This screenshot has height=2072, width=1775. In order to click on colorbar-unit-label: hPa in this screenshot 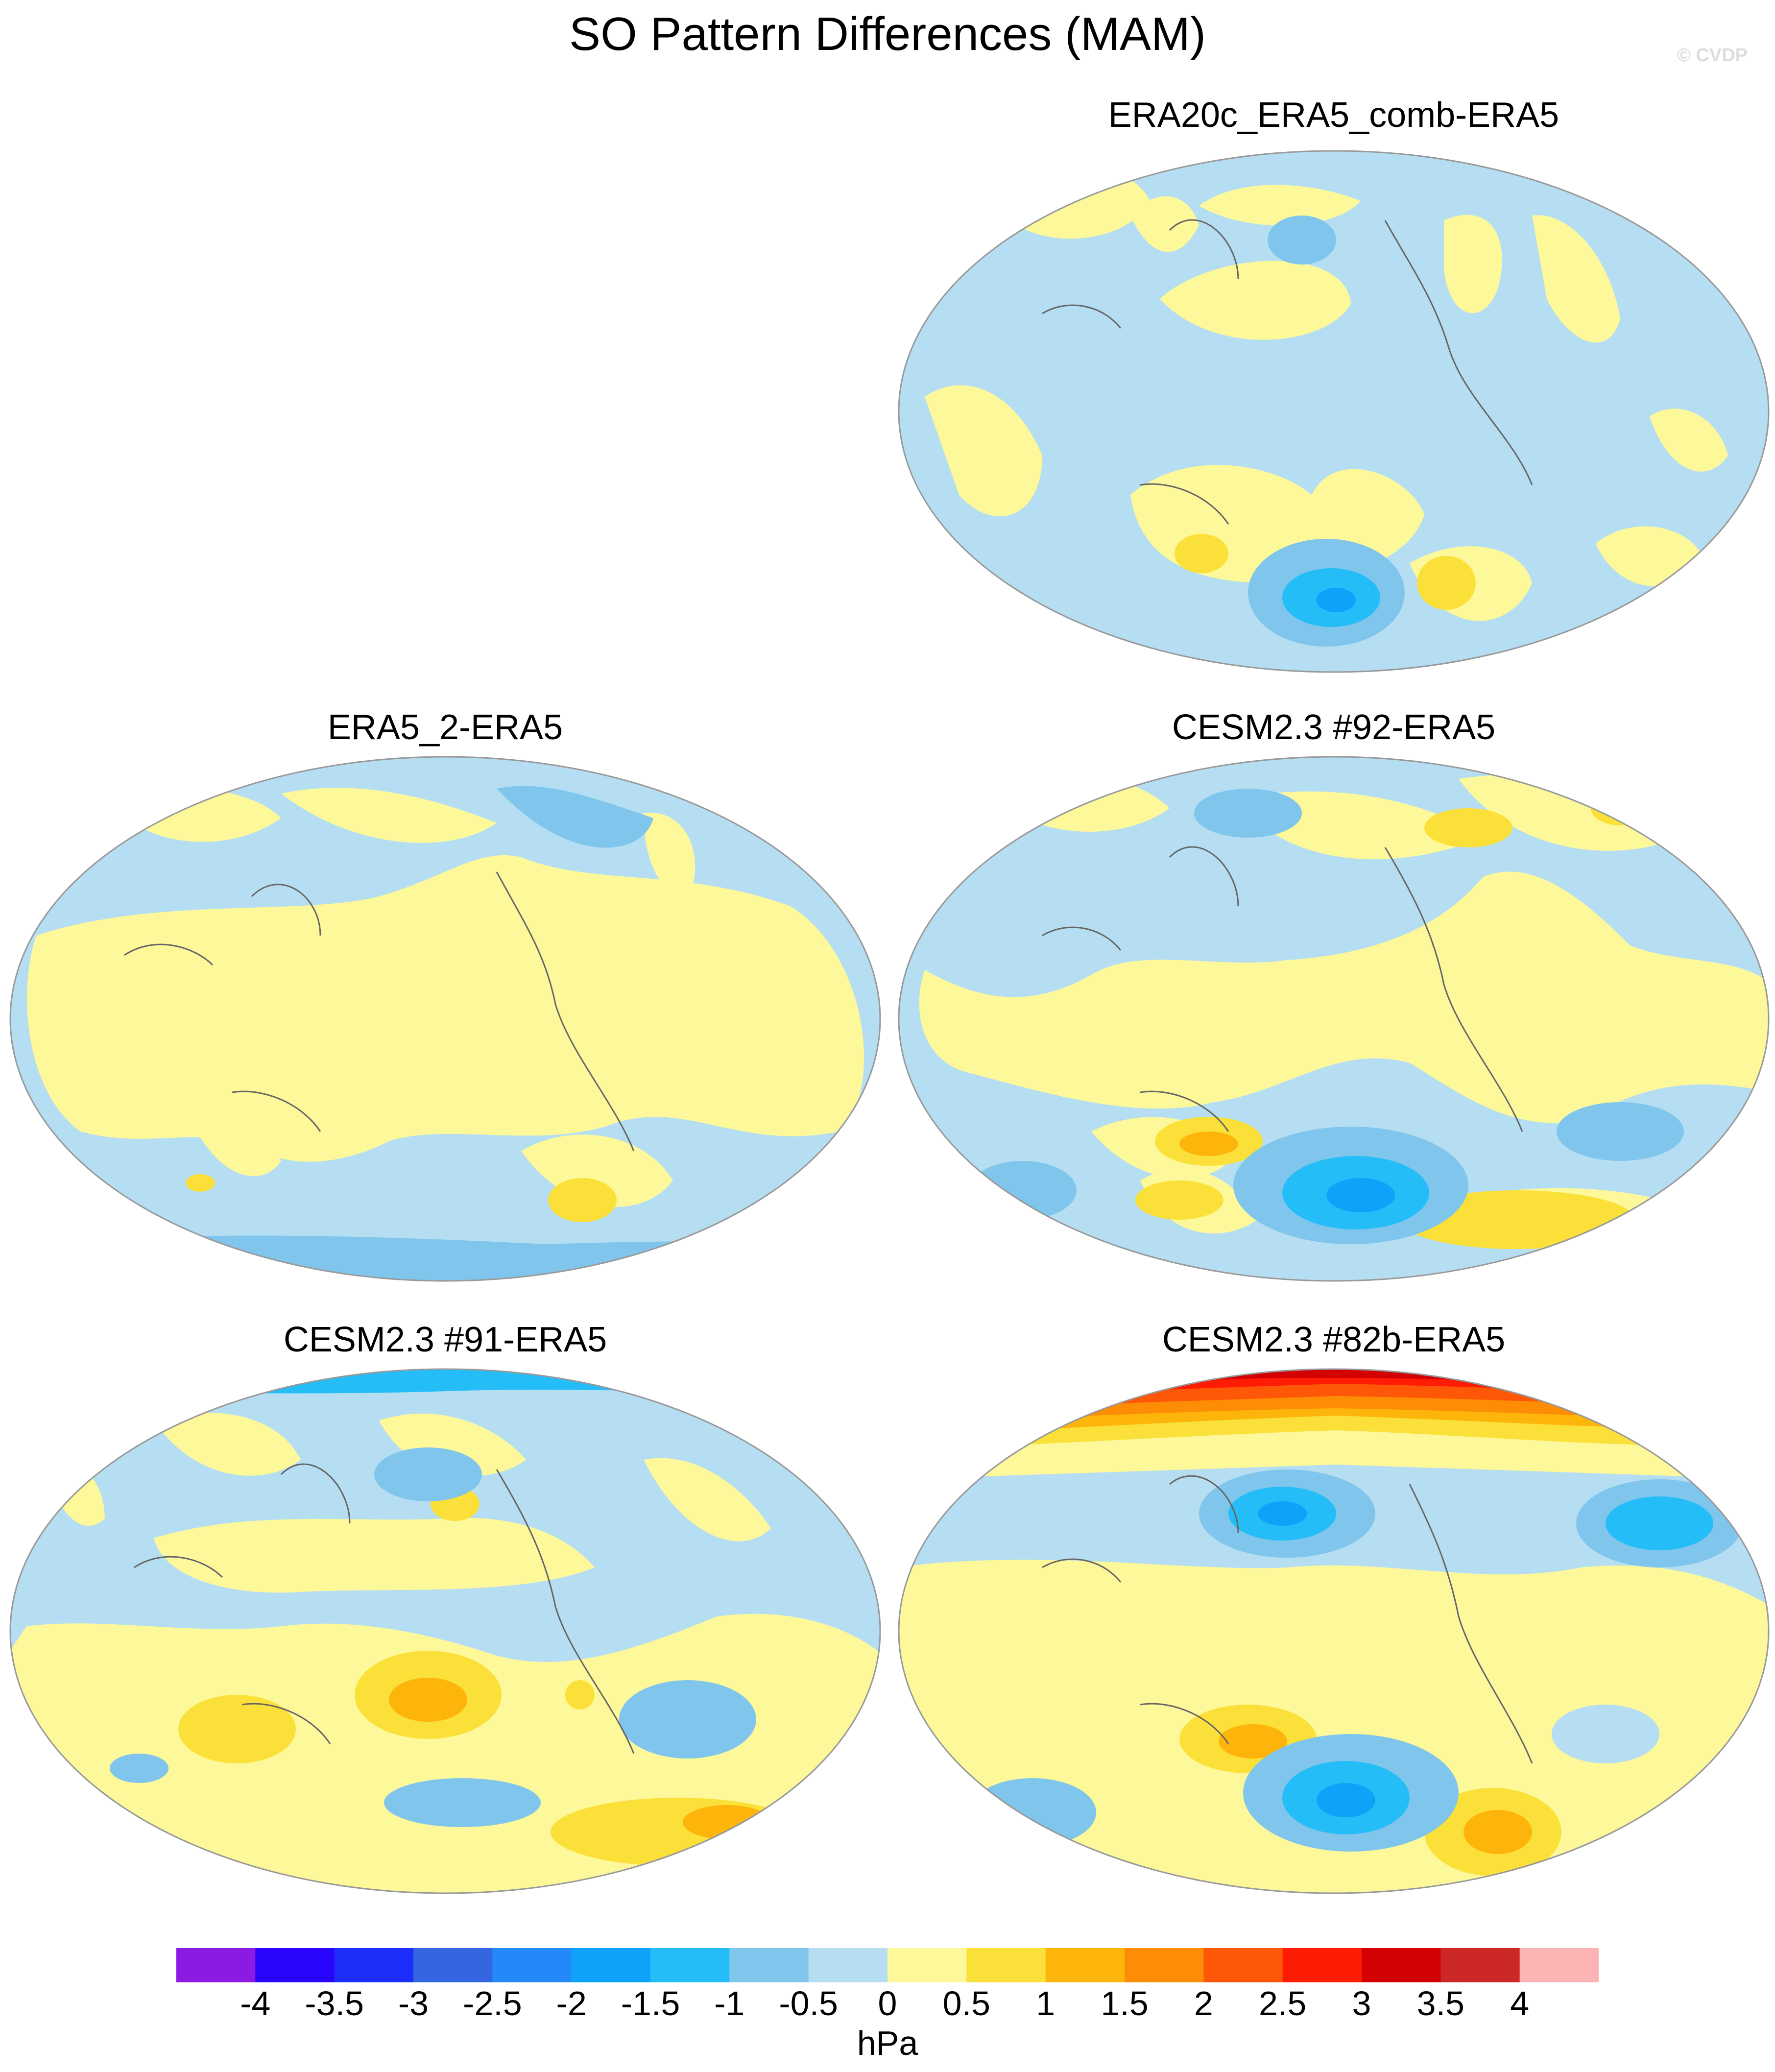, I will do `click(887, 2043)`.